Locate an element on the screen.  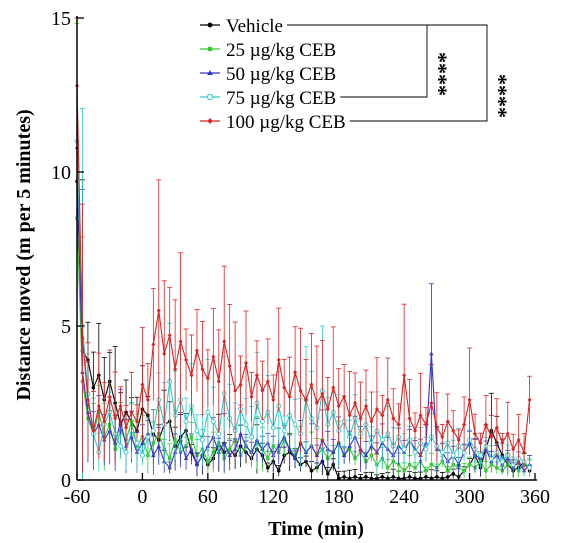
legend-label: 50 µg/kg CEB is located at coordinates (281, 74).